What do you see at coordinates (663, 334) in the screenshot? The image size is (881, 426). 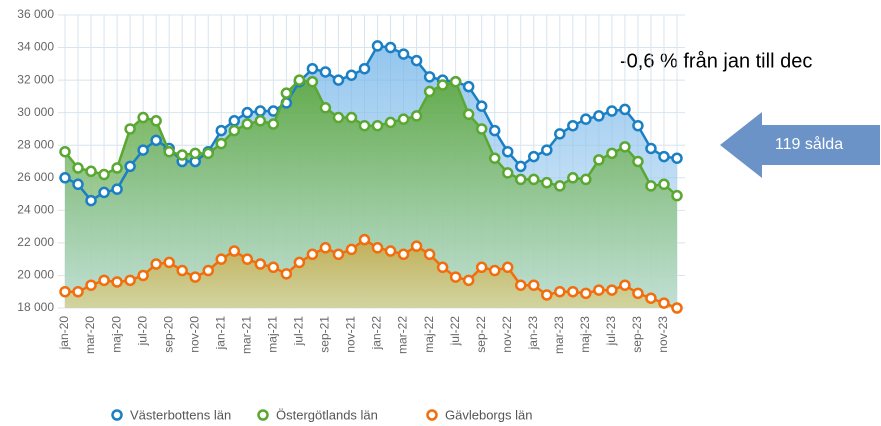 I see `x-tick-label: nov-23` at bounding box center [663, 334].